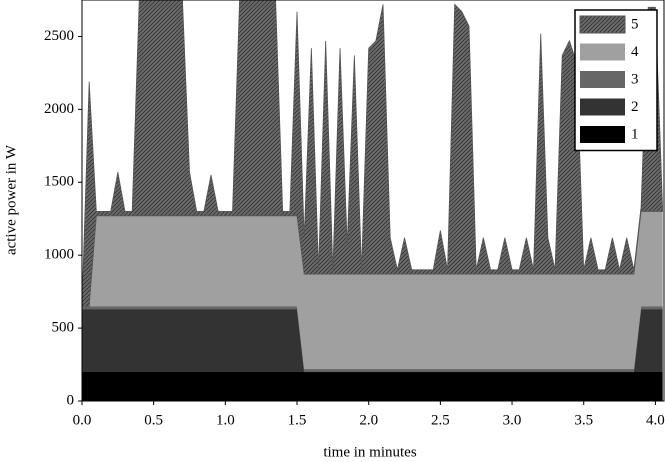  Describe the element at coordinates (635, 107) in the screenshot. I see `legend-label: 2` at that location.